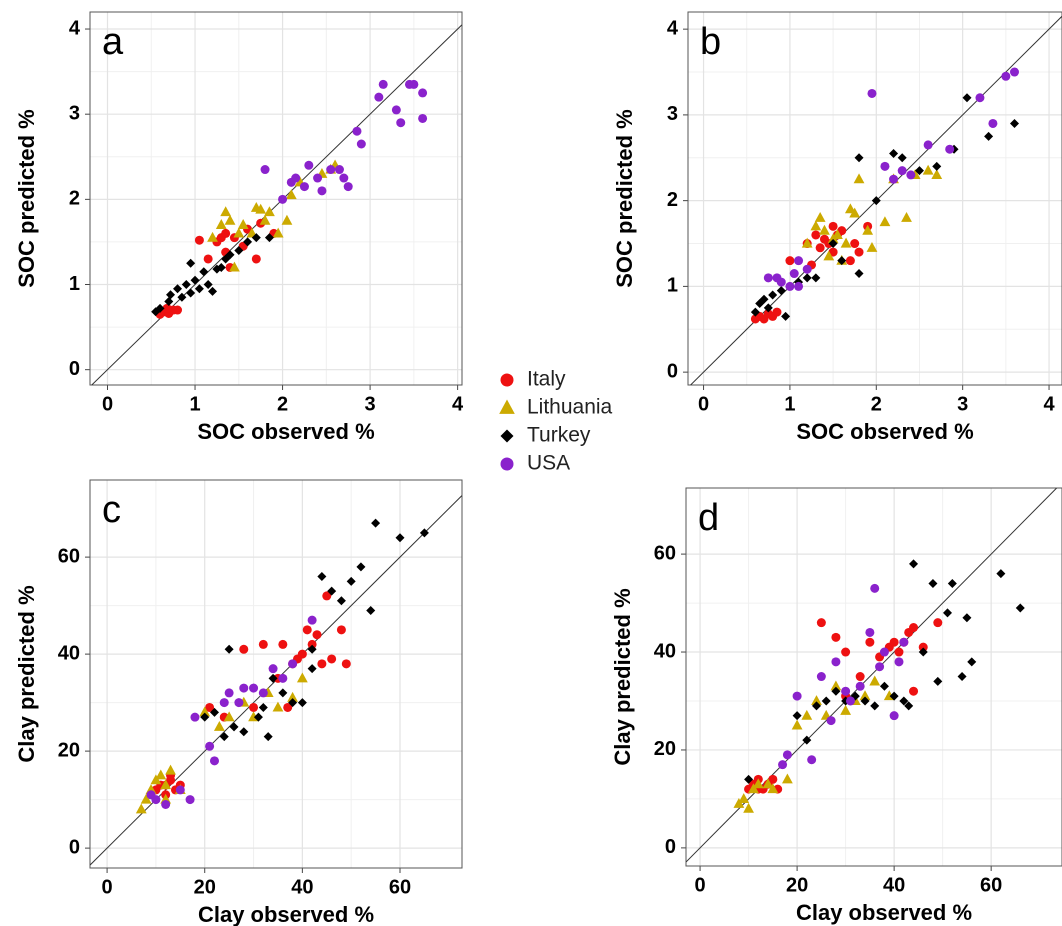  Describe the element at coordinates (665, 749) in the screenshot. I see `y-tick-label: 20` at that location.